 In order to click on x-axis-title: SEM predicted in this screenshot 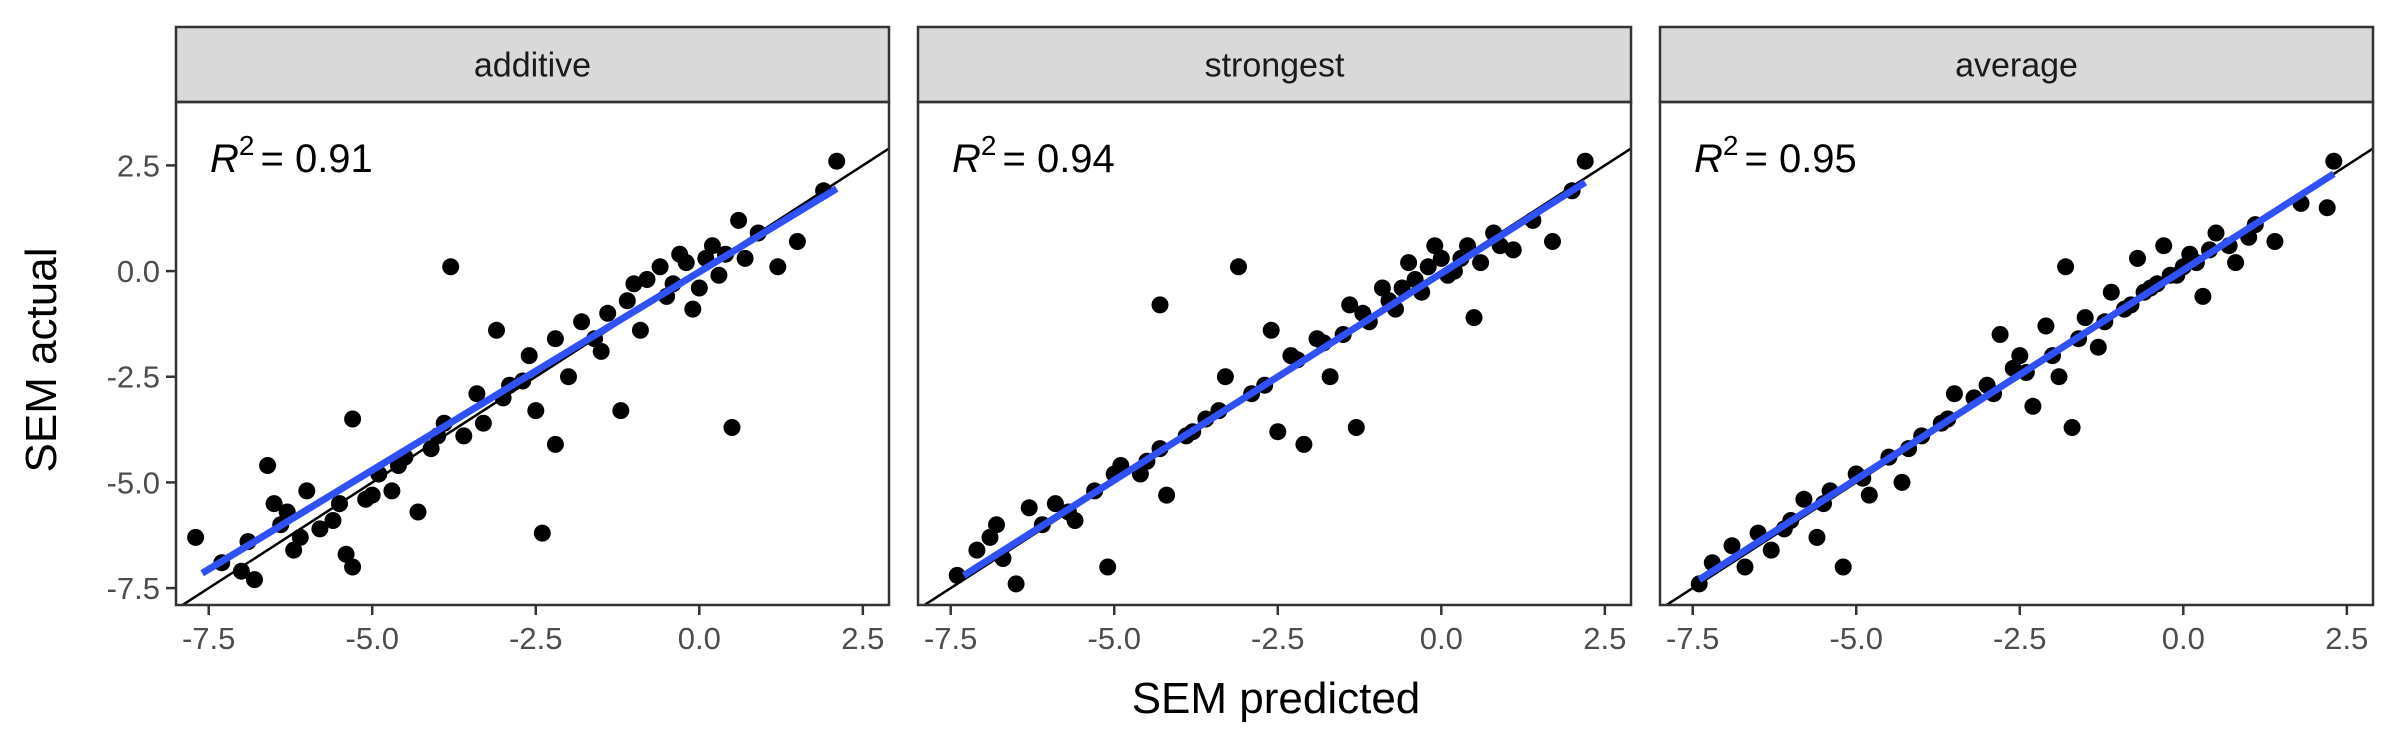, I will do `click(1276, 698)`.